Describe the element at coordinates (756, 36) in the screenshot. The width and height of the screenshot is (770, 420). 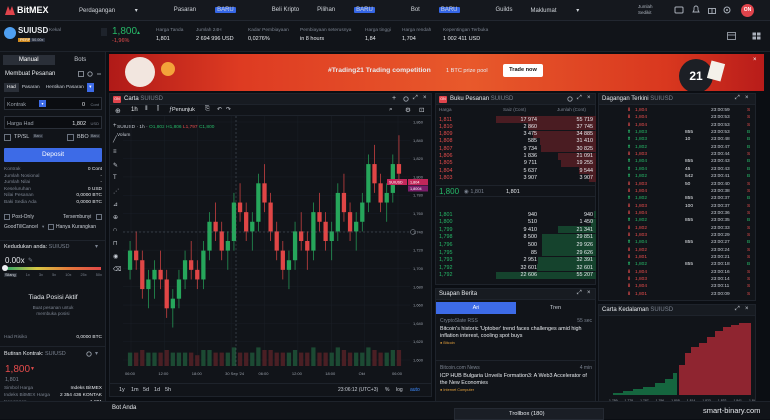
I see `grid-icon` at that location.